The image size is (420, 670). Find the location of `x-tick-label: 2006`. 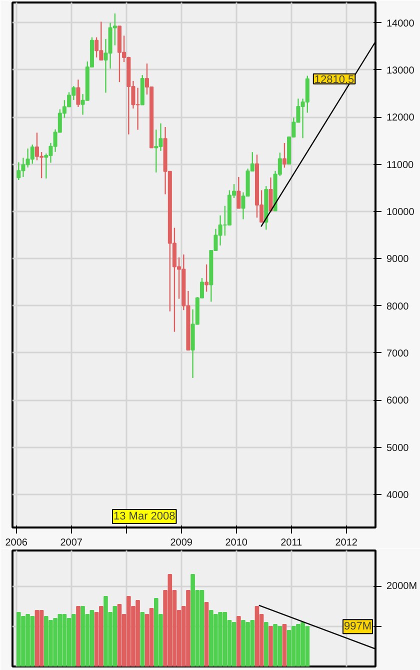

x-tick-label: 2006 is located at coordinates (16, 543).